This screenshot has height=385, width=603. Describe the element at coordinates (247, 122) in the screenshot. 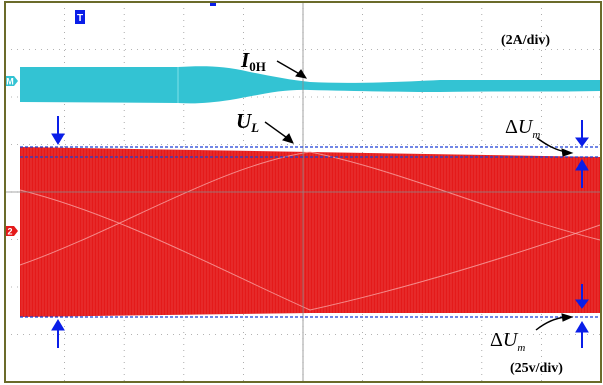

I see `label-ul: UL` at that location.